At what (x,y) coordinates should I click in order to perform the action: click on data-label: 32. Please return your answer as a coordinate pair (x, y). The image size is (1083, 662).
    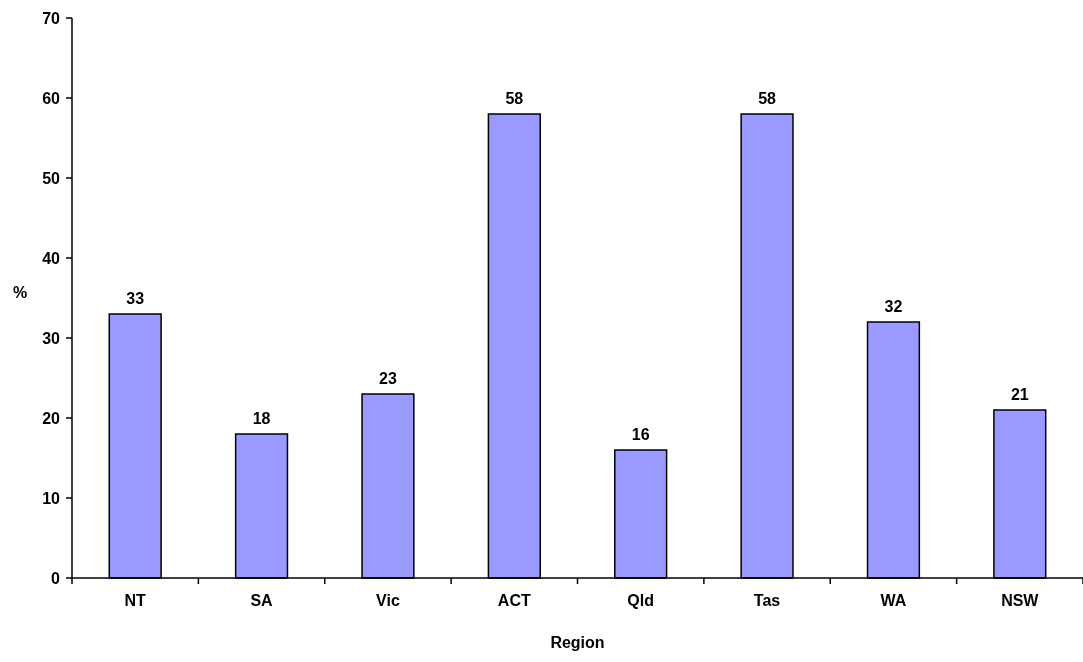
    Looking at the image, I should click on (893, 306).